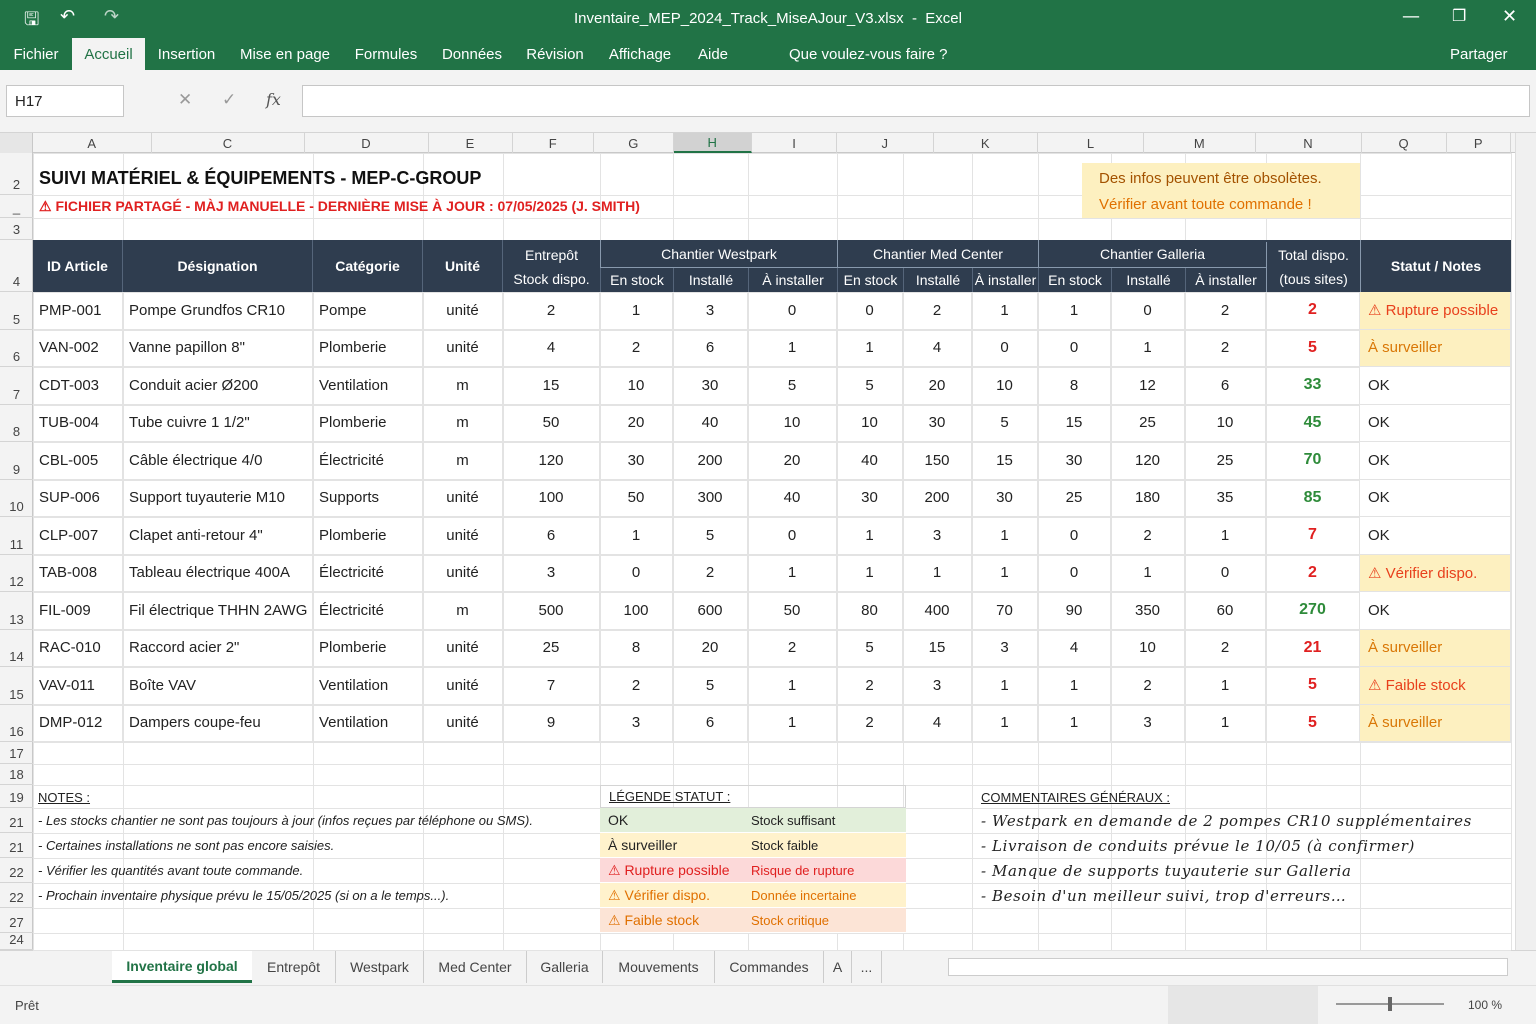  Describe the element at coordinates (1390, 1004) in the screenshot. I see `zoom-thumb` at that location.